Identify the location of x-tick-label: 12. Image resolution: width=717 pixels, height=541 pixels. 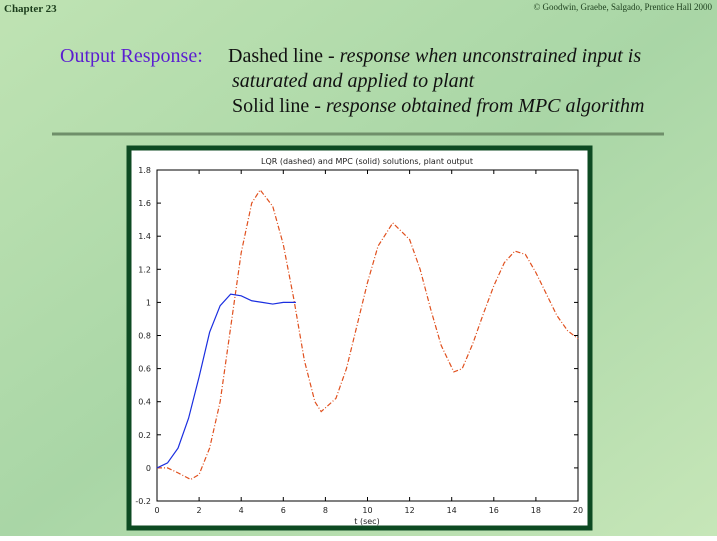
(410, 510).